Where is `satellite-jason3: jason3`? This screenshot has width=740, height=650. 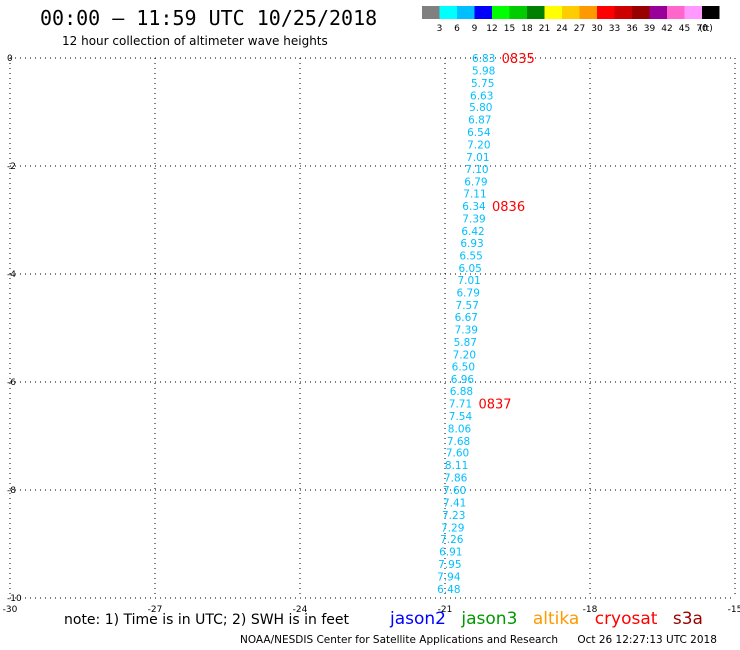
satellite-jason3: jason3 is located at coordinates (489, 619).